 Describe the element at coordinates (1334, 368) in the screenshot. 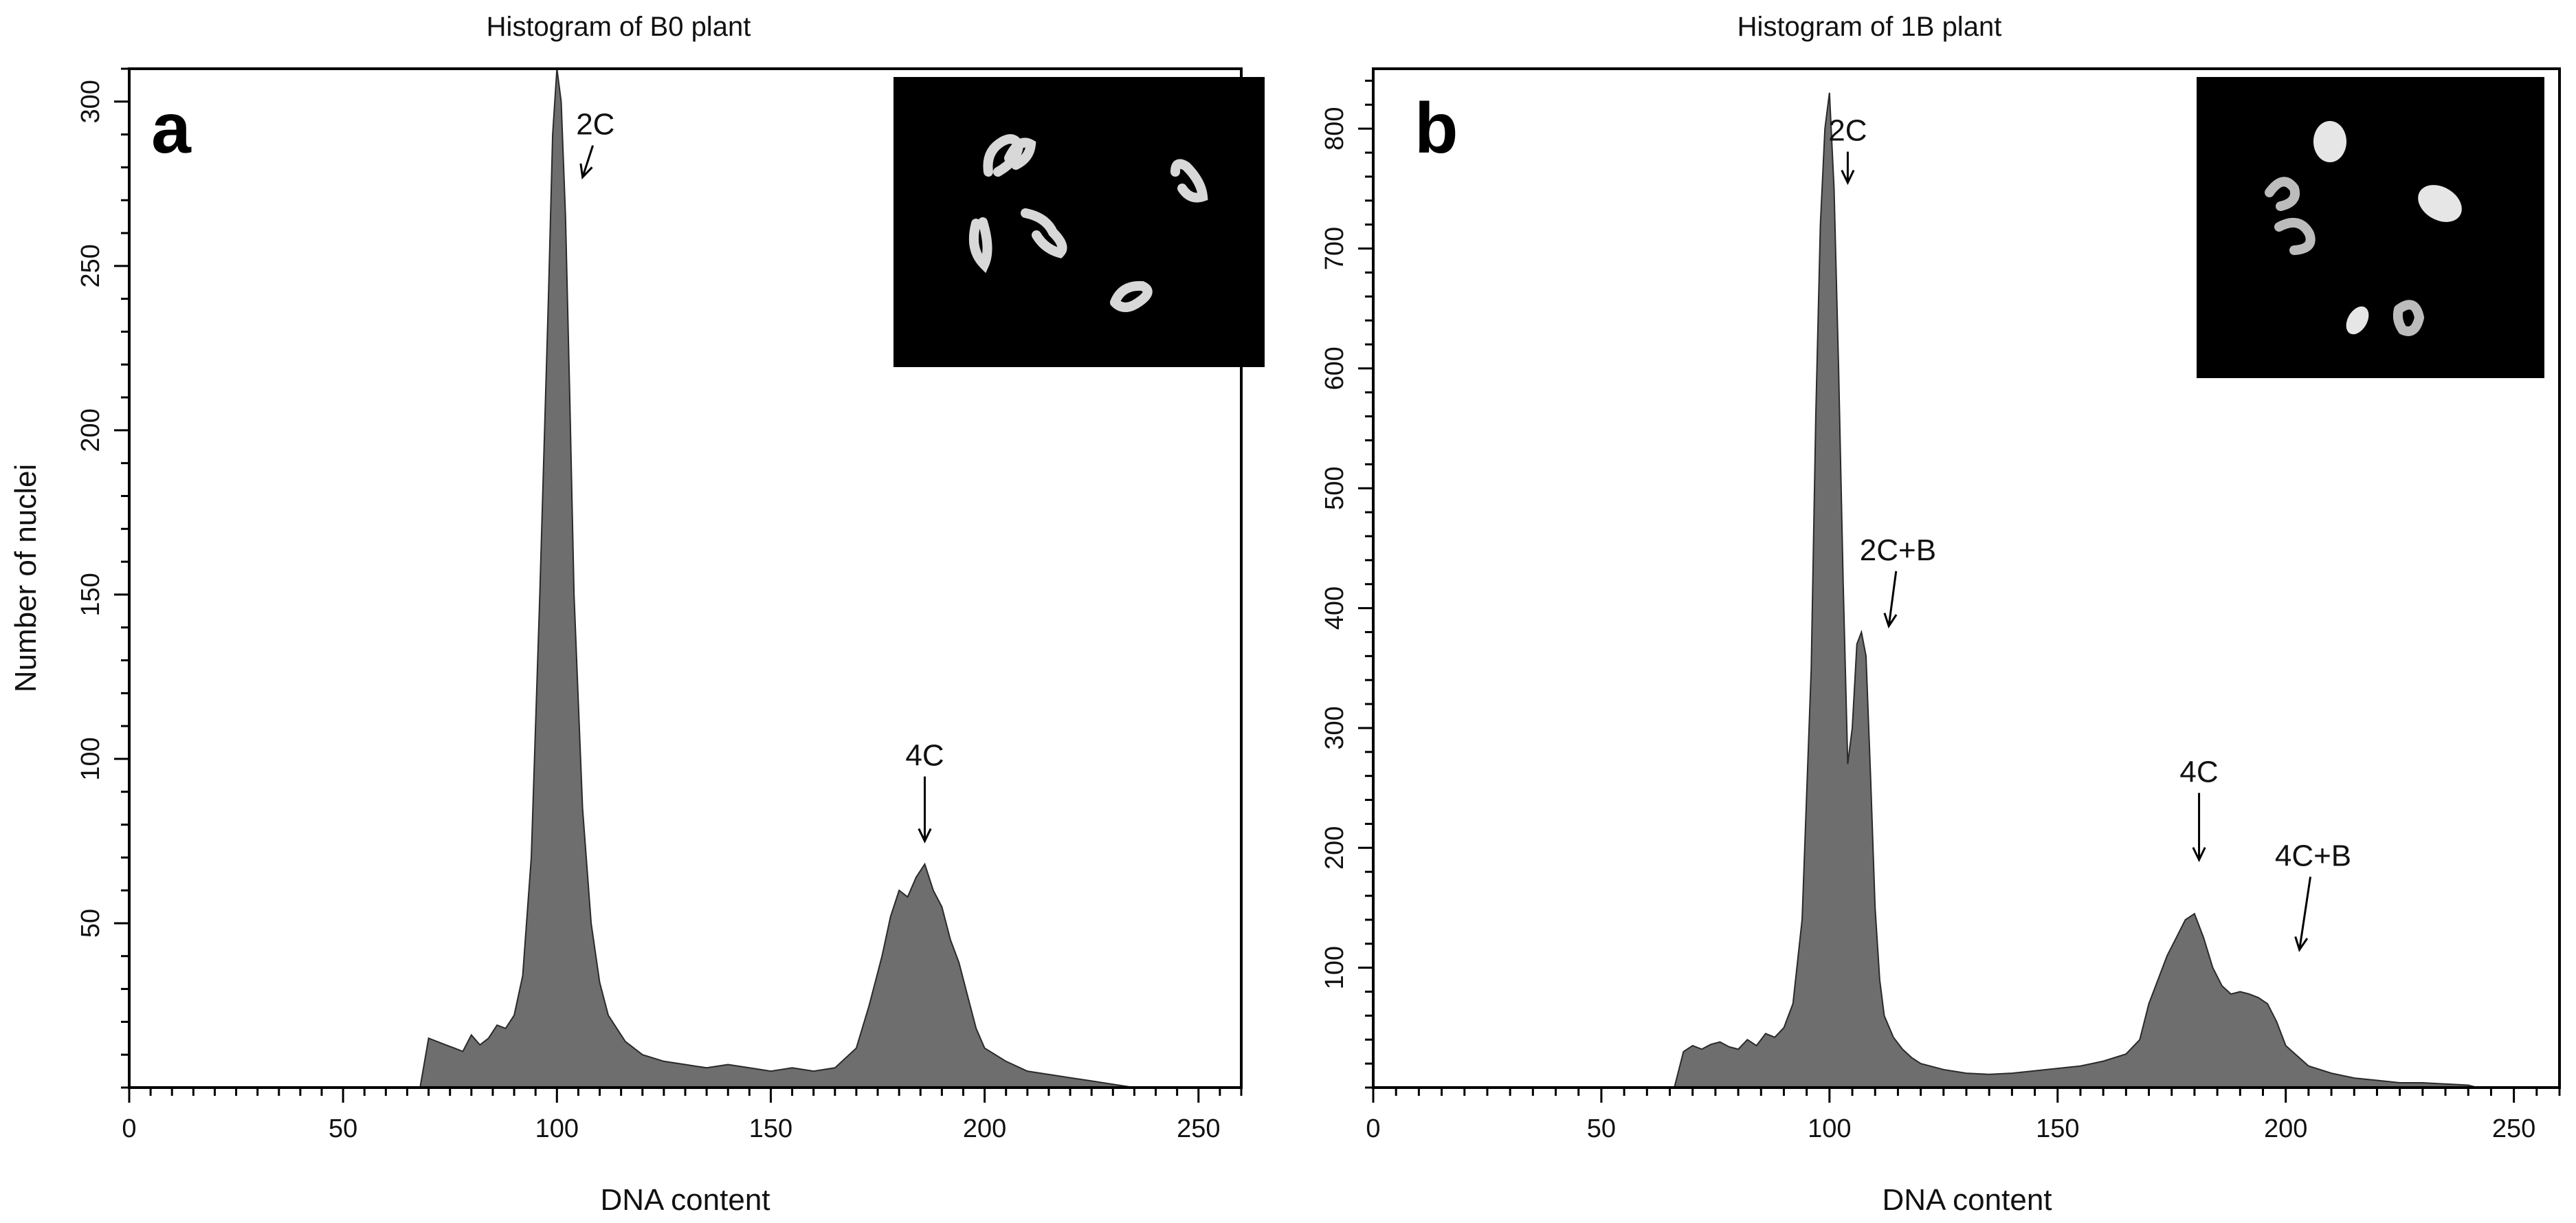

I see `y-tick-label: 600` at that location.